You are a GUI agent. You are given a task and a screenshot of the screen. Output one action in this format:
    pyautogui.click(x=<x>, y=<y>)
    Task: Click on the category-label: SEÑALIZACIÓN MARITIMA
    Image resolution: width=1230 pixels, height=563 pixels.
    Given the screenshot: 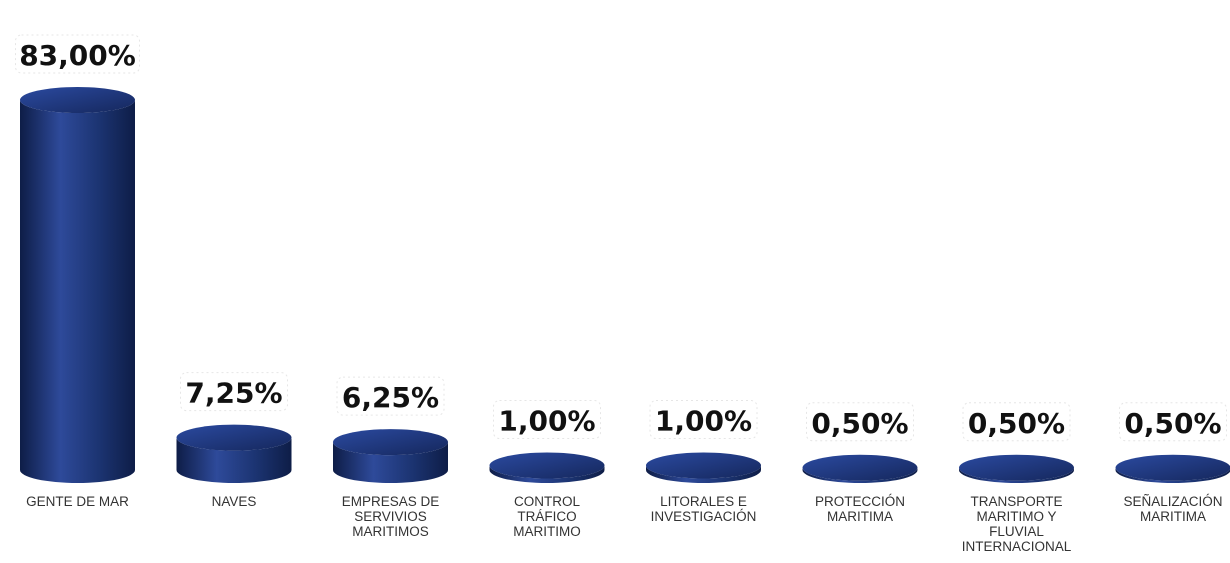 What is the action you would take?
    pyautogui.click(x=1172, y=509)
    